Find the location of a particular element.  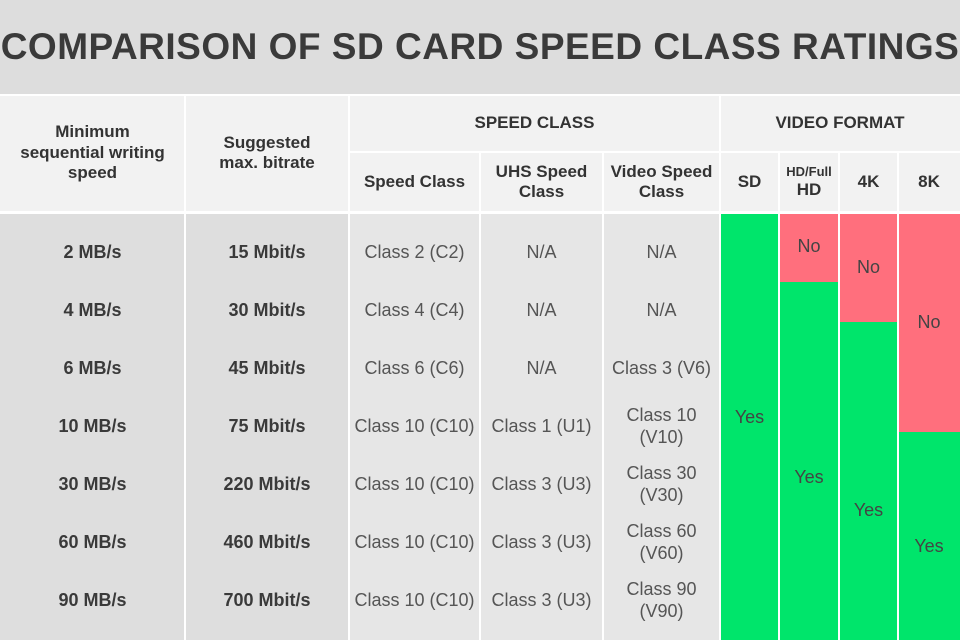

format-no-bar-k4: No is located at coordinates (868, 267).